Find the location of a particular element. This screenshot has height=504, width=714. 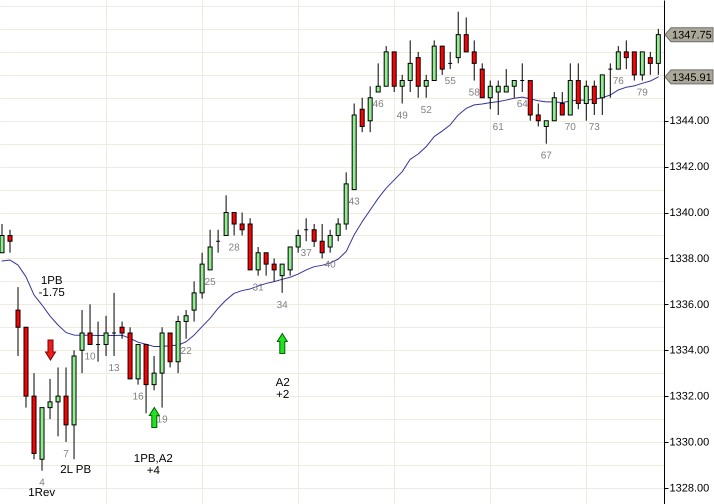

x-tick-label: 49 is located at coordinates (402, 116).